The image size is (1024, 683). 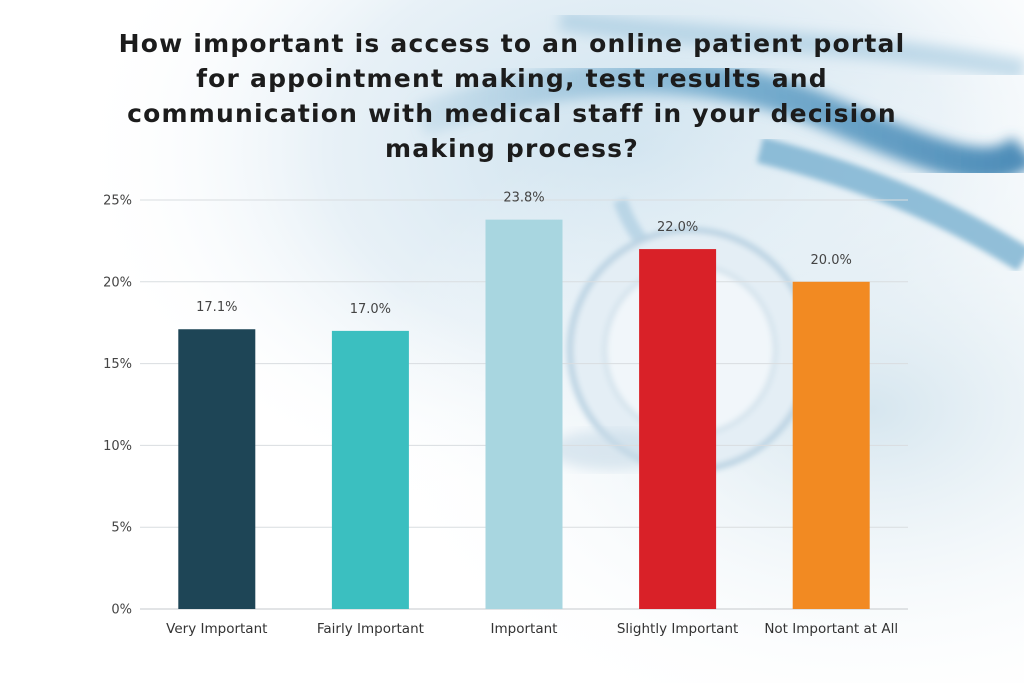 What do you see at coordinates (117, 201) in the screenshot?
I see `y-tick-label: 25%` at bounding box center [117, 201].